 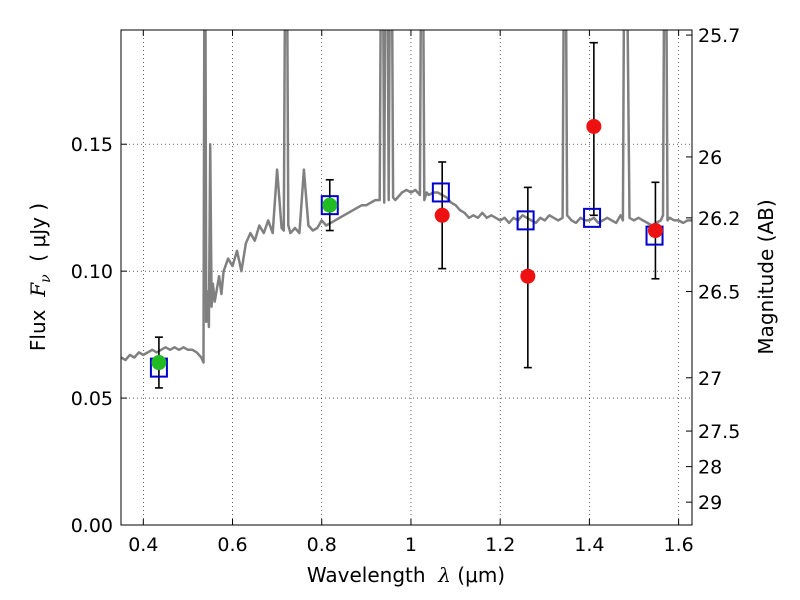 What do you see at coordinates (710, 503) in the screenshot?
I see `right-tick-label: 29` at bounding box center [710, 503].